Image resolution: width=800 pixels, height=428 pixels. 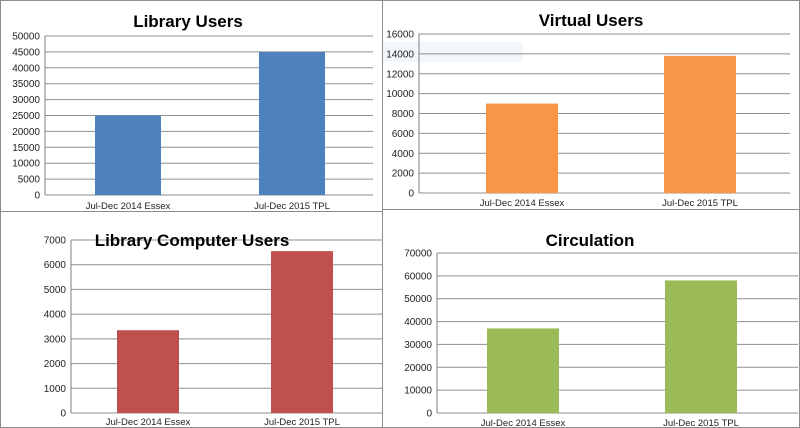 I want to click on y-tick-label: 1000, so click(x=55, y=389).